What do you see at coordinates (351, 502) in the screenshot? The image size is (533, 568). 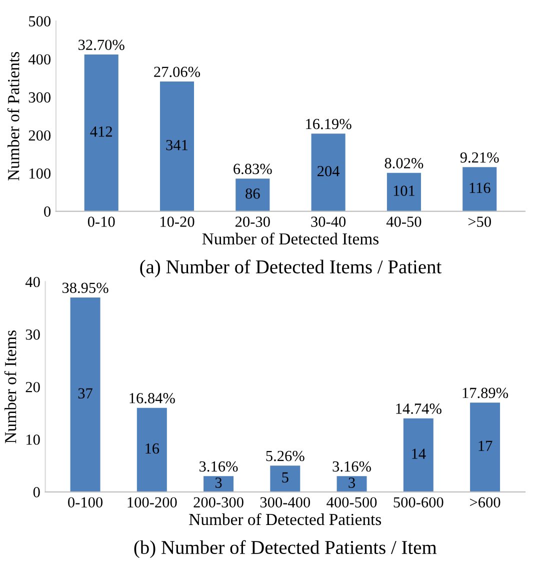 I see `x-tick-label: 400-500` at bounding box center [351, 502].